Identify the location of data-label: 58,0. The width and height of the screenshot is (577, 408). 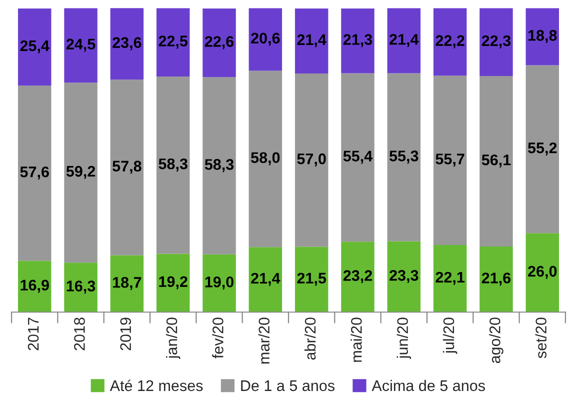
(265, 159).